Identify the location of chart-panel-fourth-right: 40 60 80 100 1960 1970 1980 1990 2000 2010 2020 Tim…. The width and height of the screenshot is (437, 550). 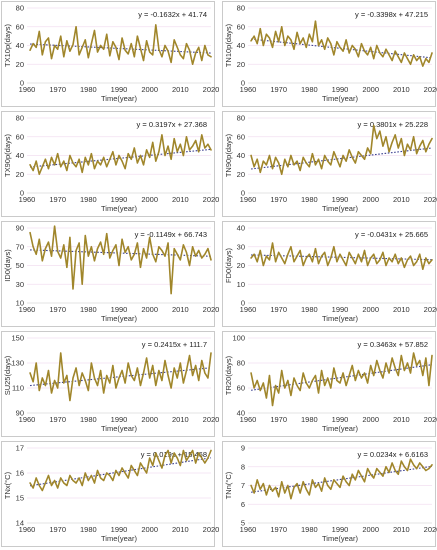
(329, 384).